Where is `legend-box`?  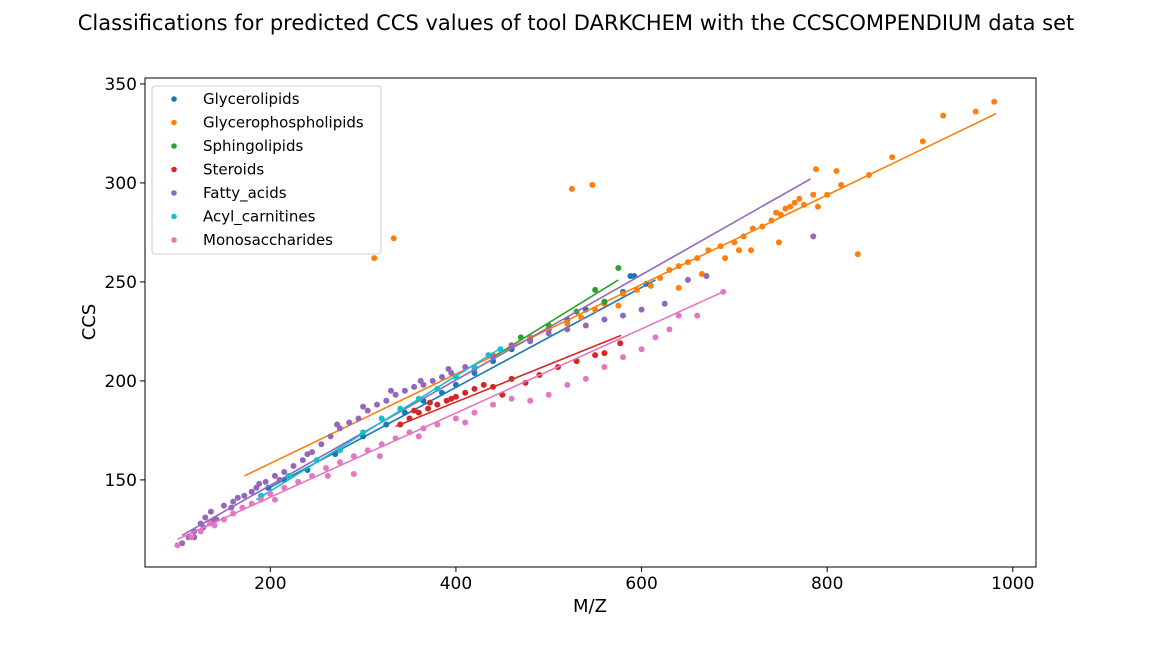 legend-box is located at coordinates (266, 170).